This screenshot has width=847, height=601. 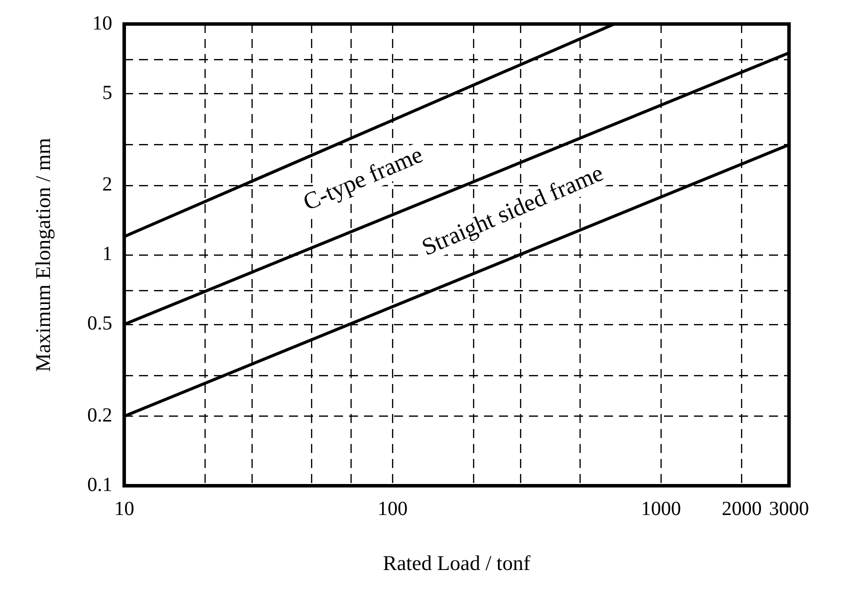 I want to click on y-tick-label: 5, so click(x=107, y=93).